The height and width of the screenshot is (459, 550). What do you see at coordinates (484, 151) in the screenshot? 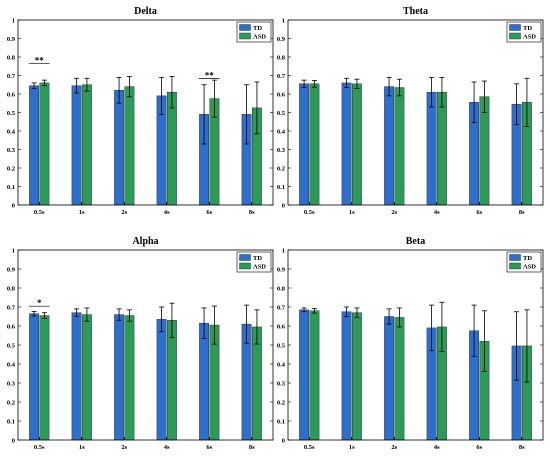
I see `bar-asd-6s` at bounding box center [484, 151].